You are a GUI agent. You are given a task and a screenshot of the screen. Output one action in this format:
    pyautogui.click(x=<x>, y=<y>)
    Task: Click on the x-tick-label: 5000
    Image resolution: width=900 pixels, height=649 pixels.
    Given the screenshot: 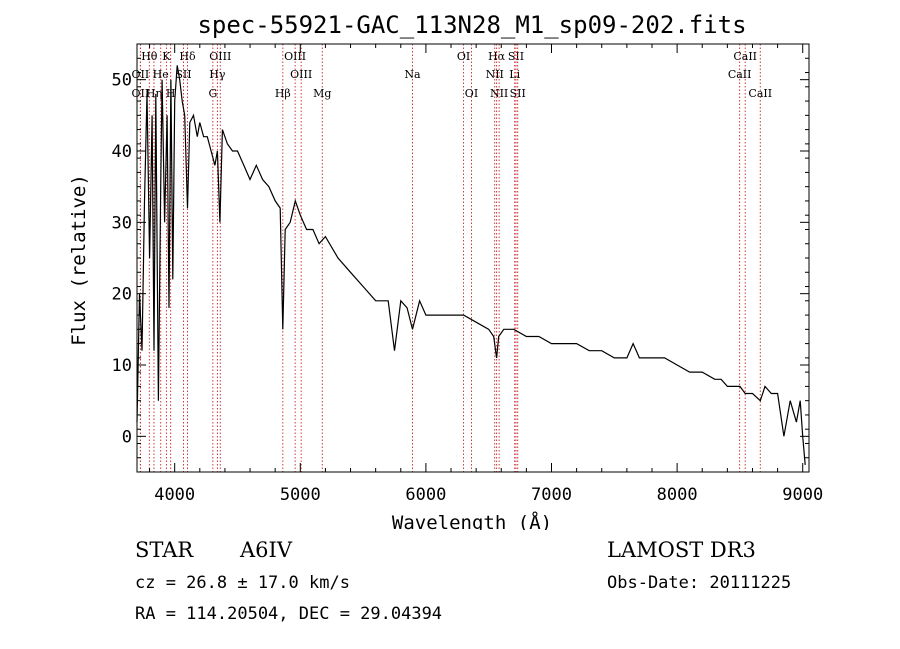 What is the action you would take?
    pyautogui.click(x=300, y=495)
    